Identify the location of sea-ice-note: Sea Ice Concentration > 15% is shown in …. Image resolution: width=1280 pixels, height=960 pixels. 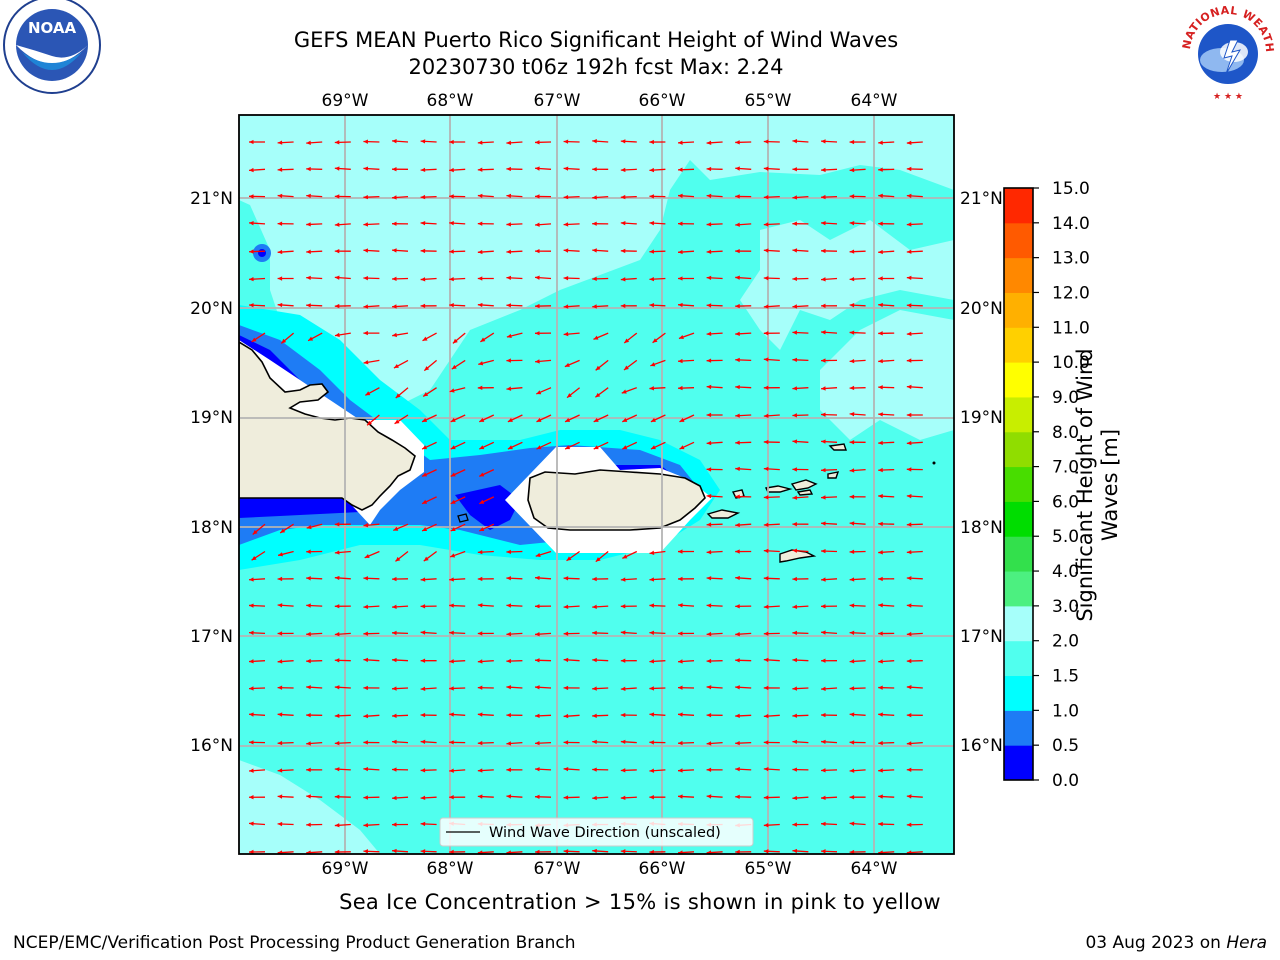
(640, 902).